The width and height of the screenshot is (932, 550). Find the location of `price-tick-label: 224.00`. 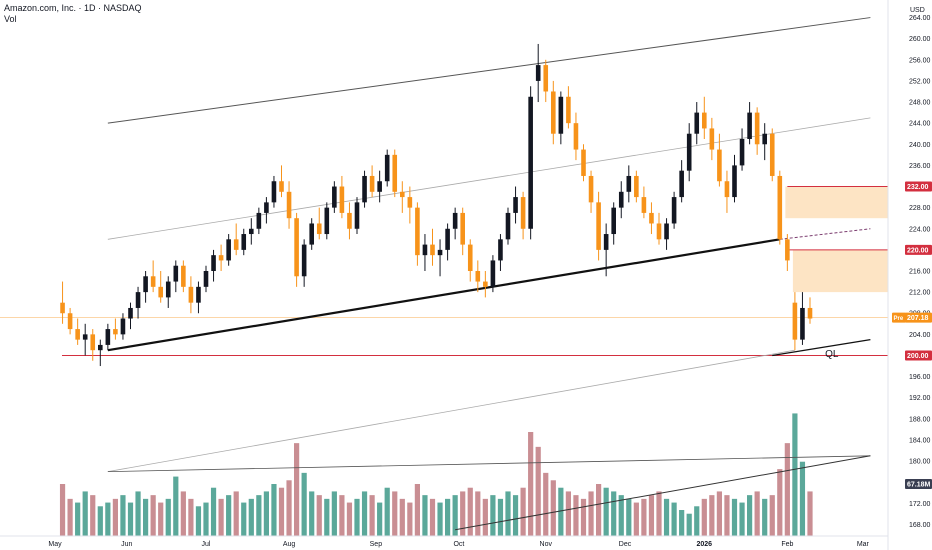

price-tick-label: 224.00 is located at coordinates (920, 229).